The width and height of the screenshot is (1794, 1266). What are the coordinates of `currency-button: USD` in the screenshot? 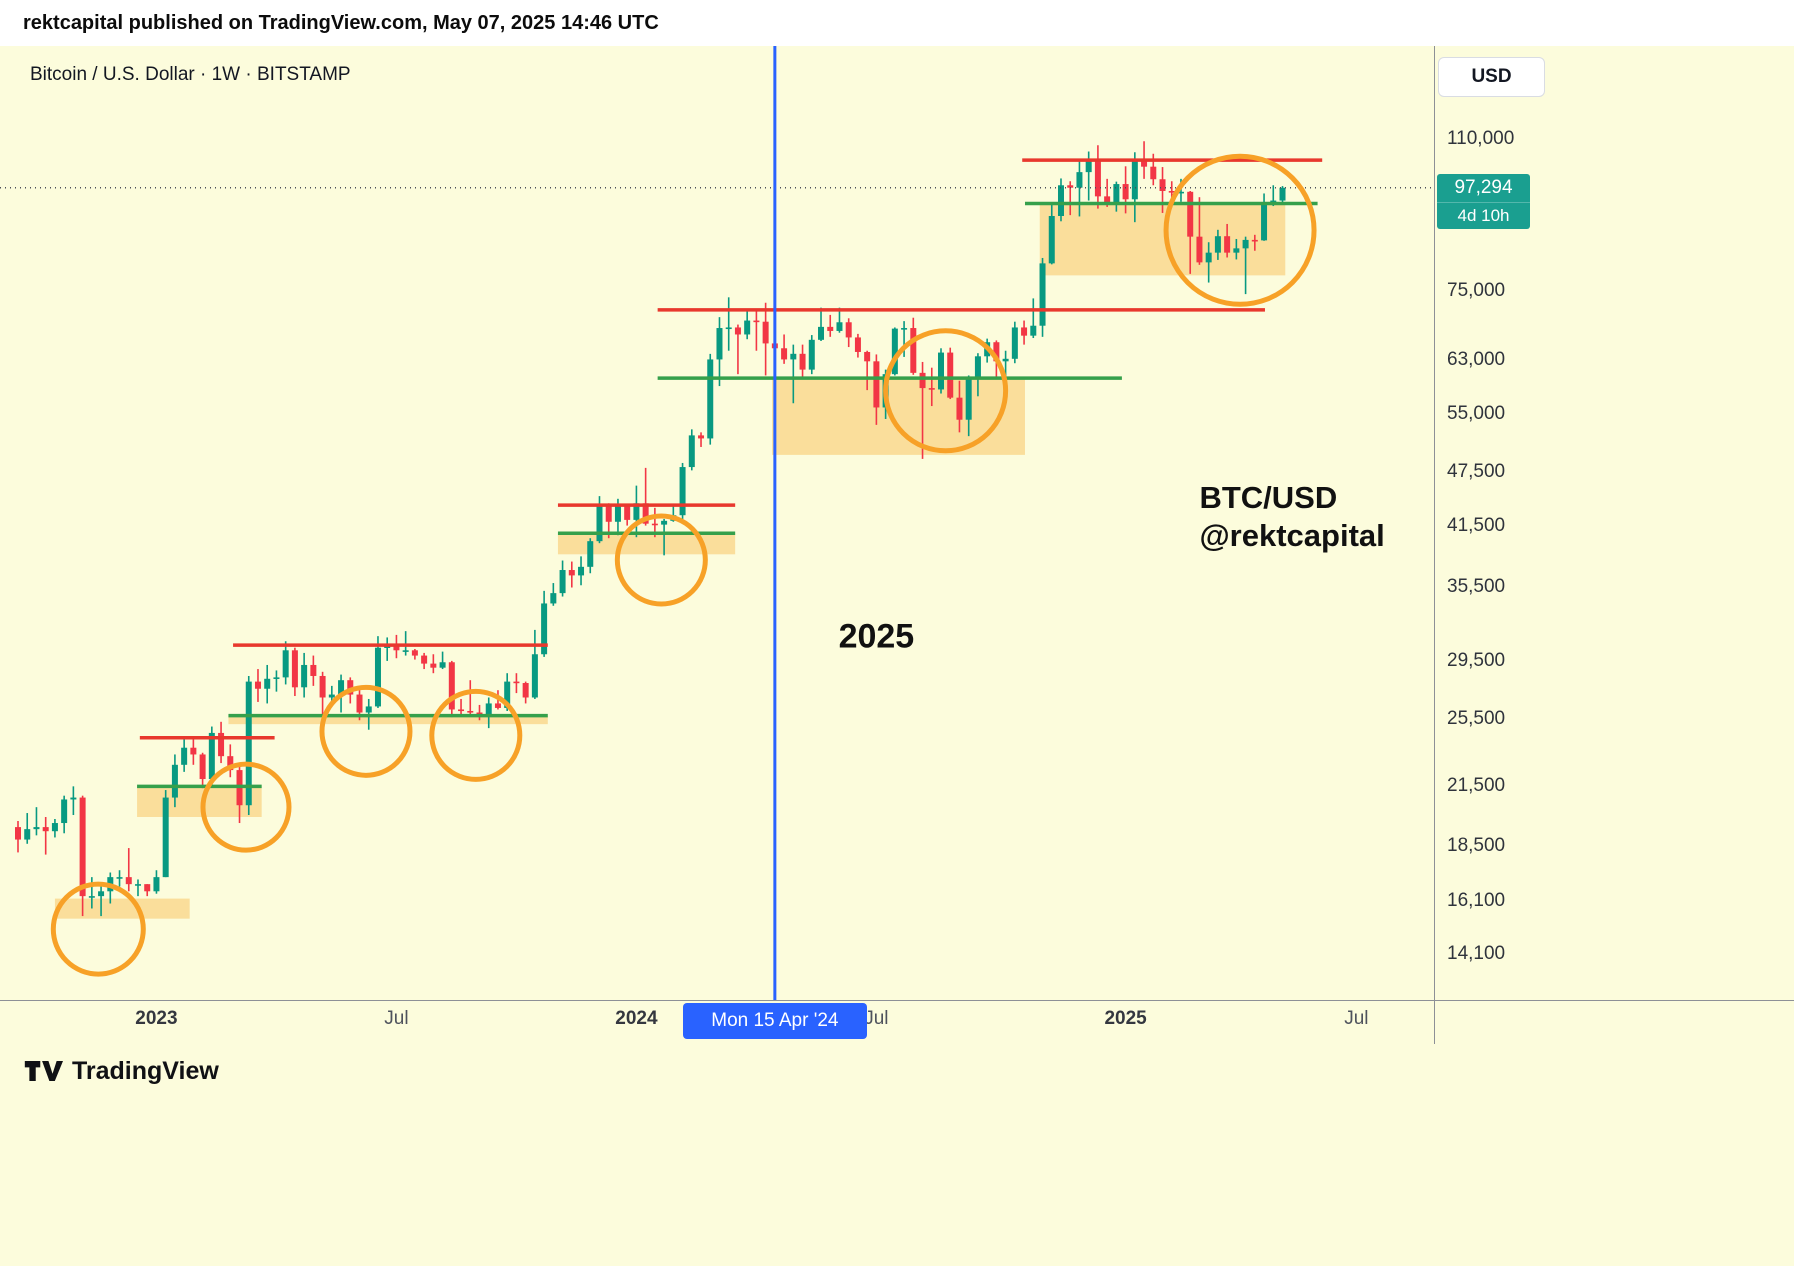 It's located at (1491, 77).